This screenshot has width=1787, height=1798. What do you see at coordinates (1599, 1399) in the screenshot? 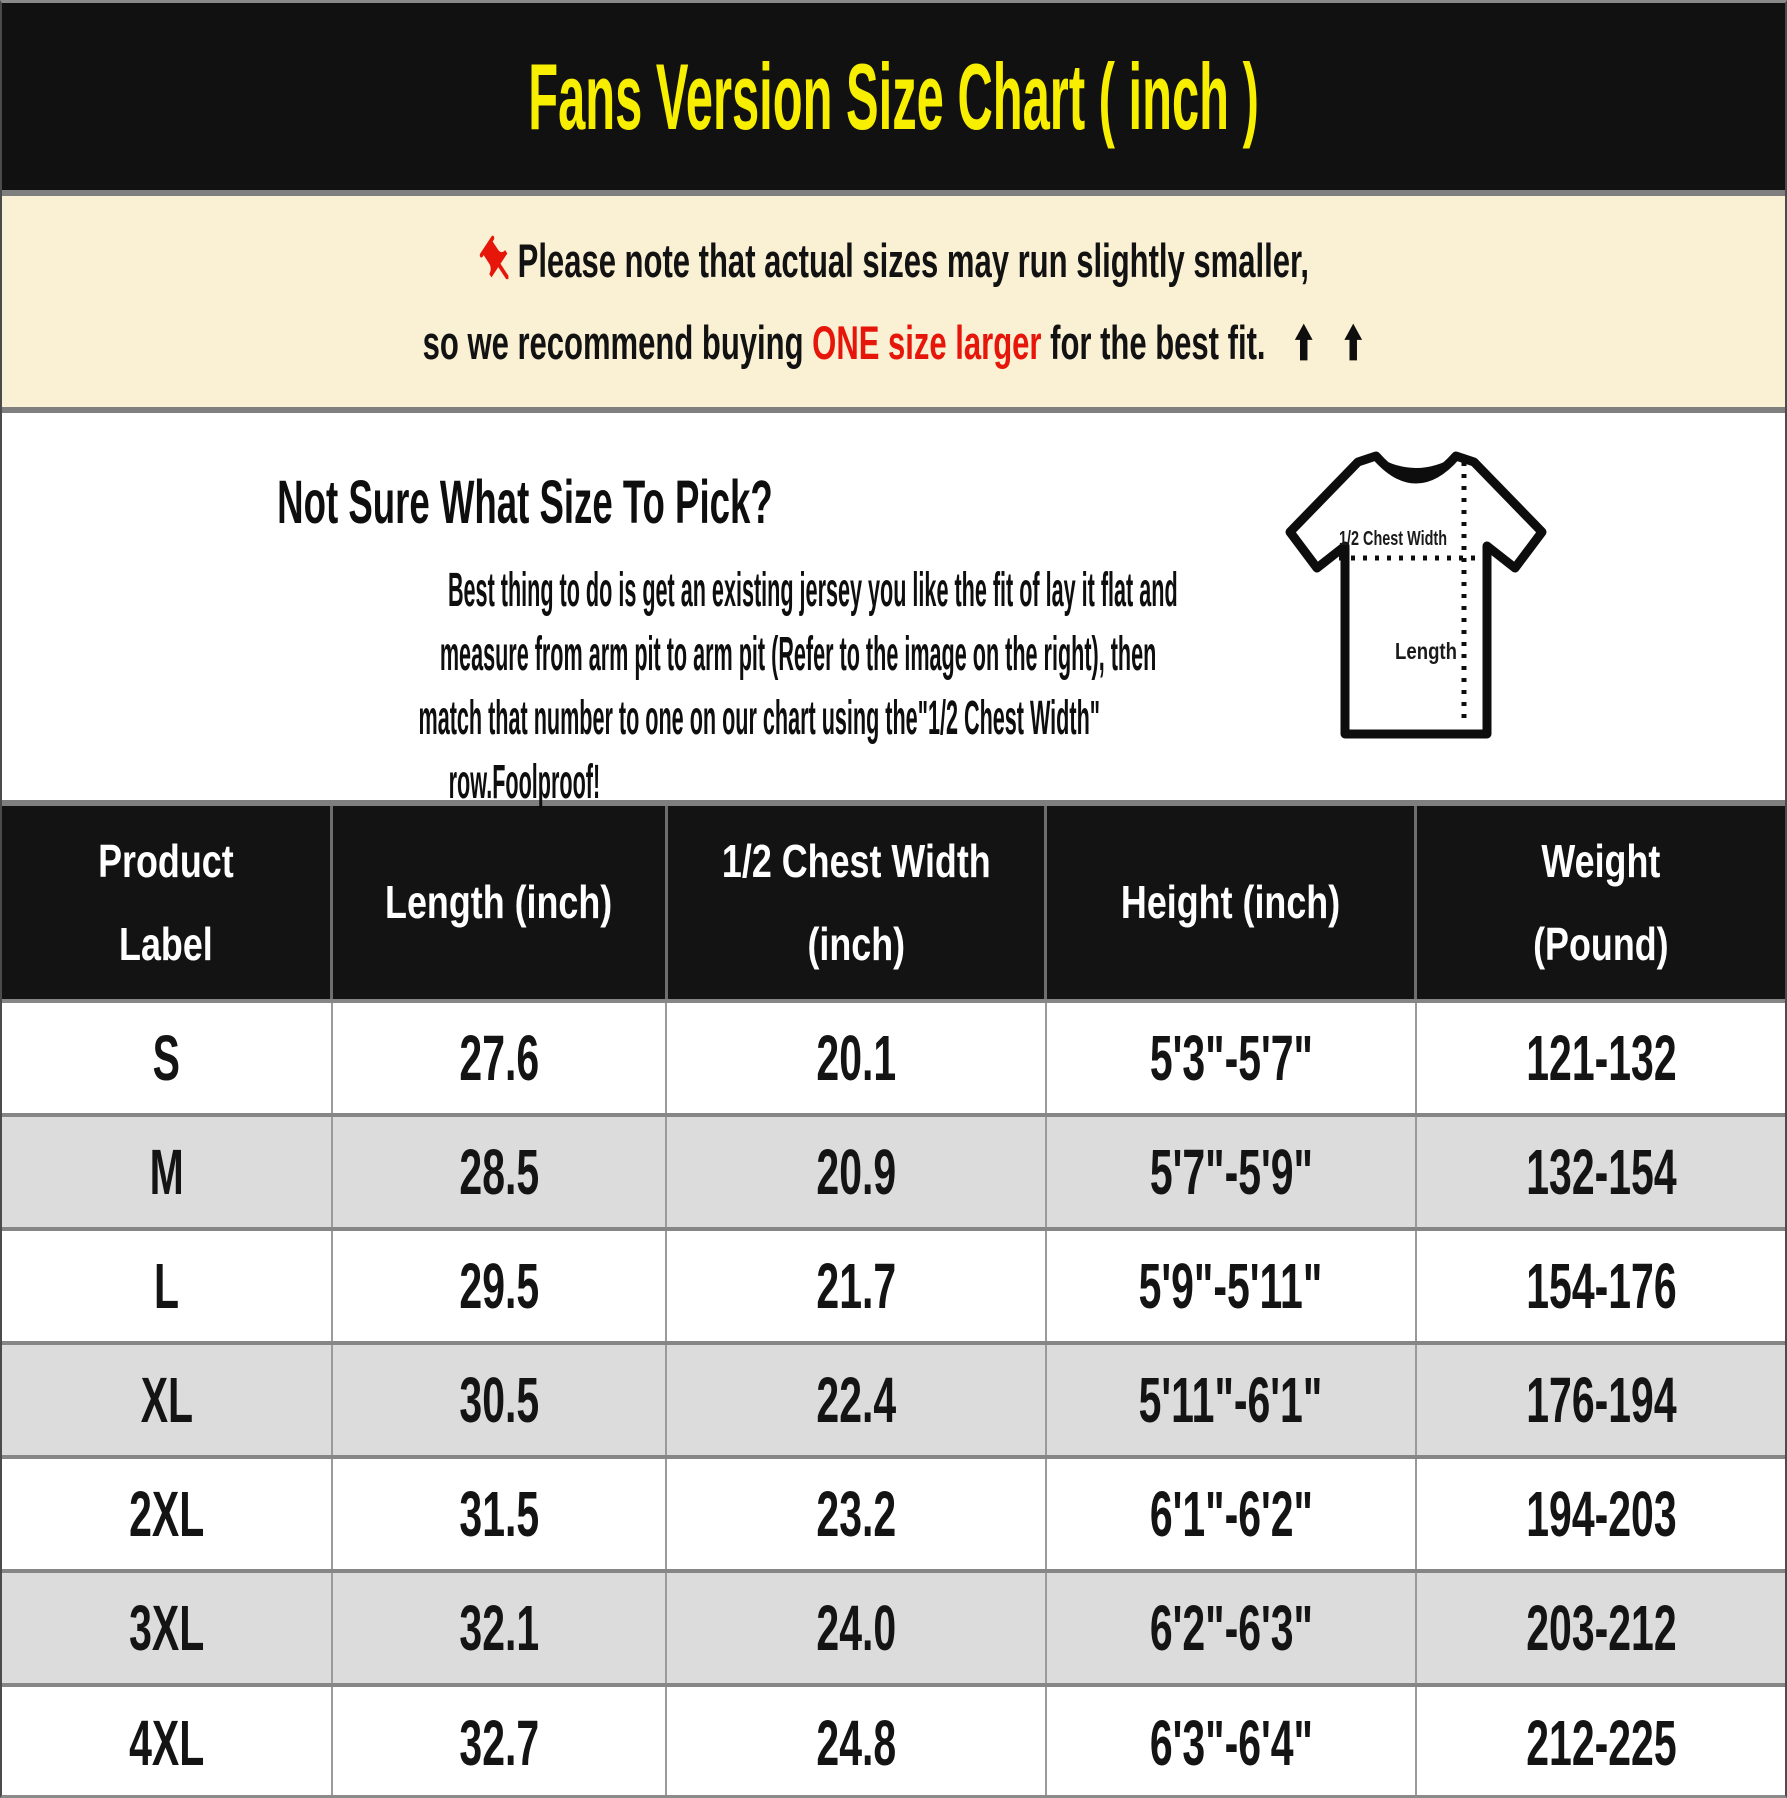
I see `cell-weight: 176-194` at bounding box center [1599, 1399].